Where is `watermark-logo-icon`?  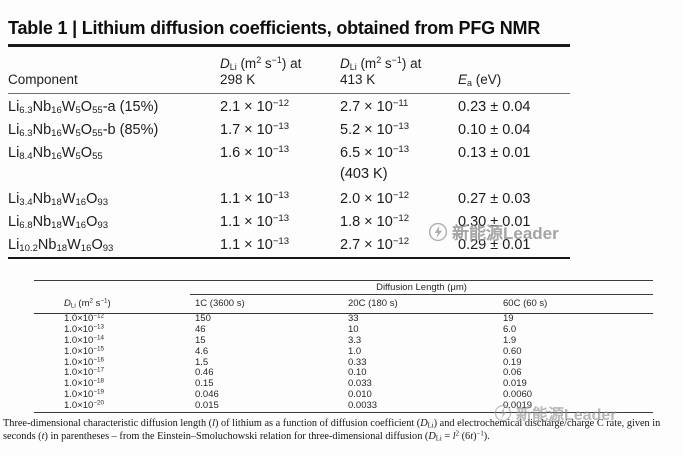 watermark-logo-icon is located at coordinates (503, 413).